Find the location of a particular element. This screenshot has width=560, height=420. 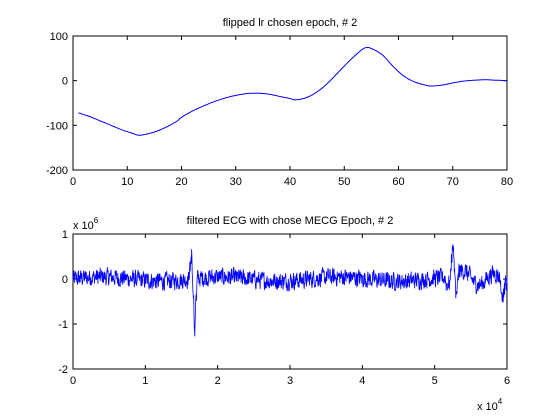

x-tick-label: 6 is located at coordinates (507, 381).